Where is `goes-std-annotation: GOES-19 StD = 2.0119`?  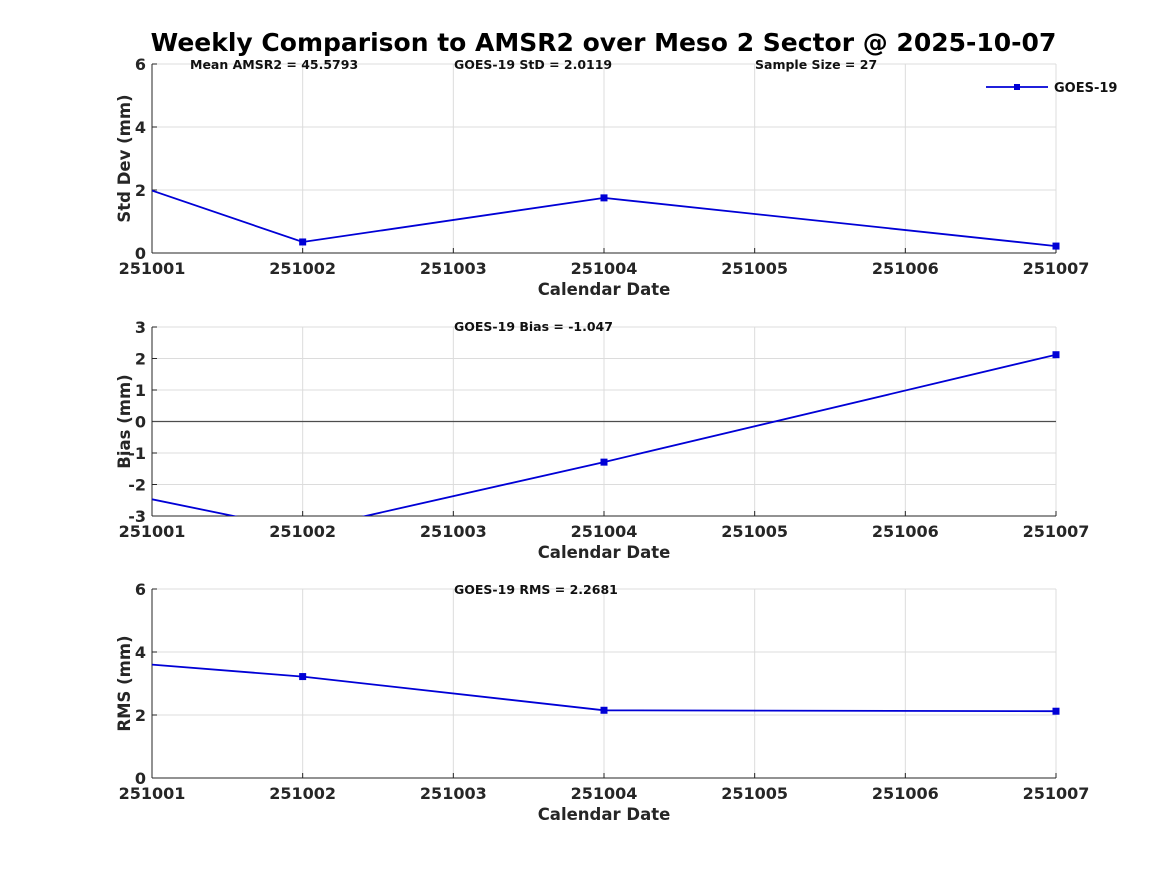
goes-std-annotation: GOES-19 StD = 2.0119 is located at coordinates (533, 64).